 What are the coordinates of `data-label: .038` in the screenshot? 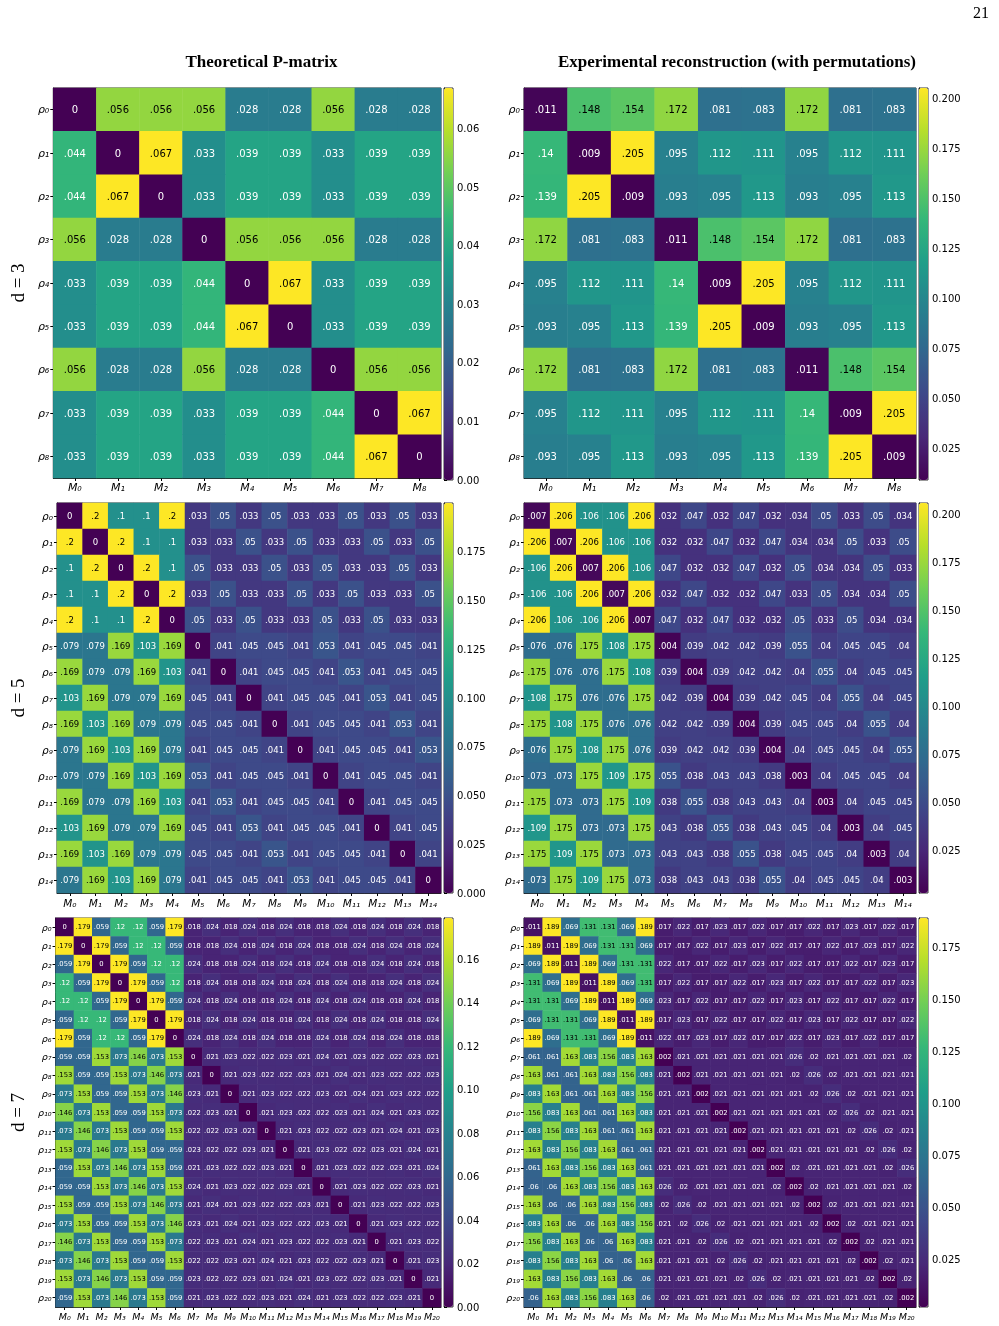 It's located at (668, 802).